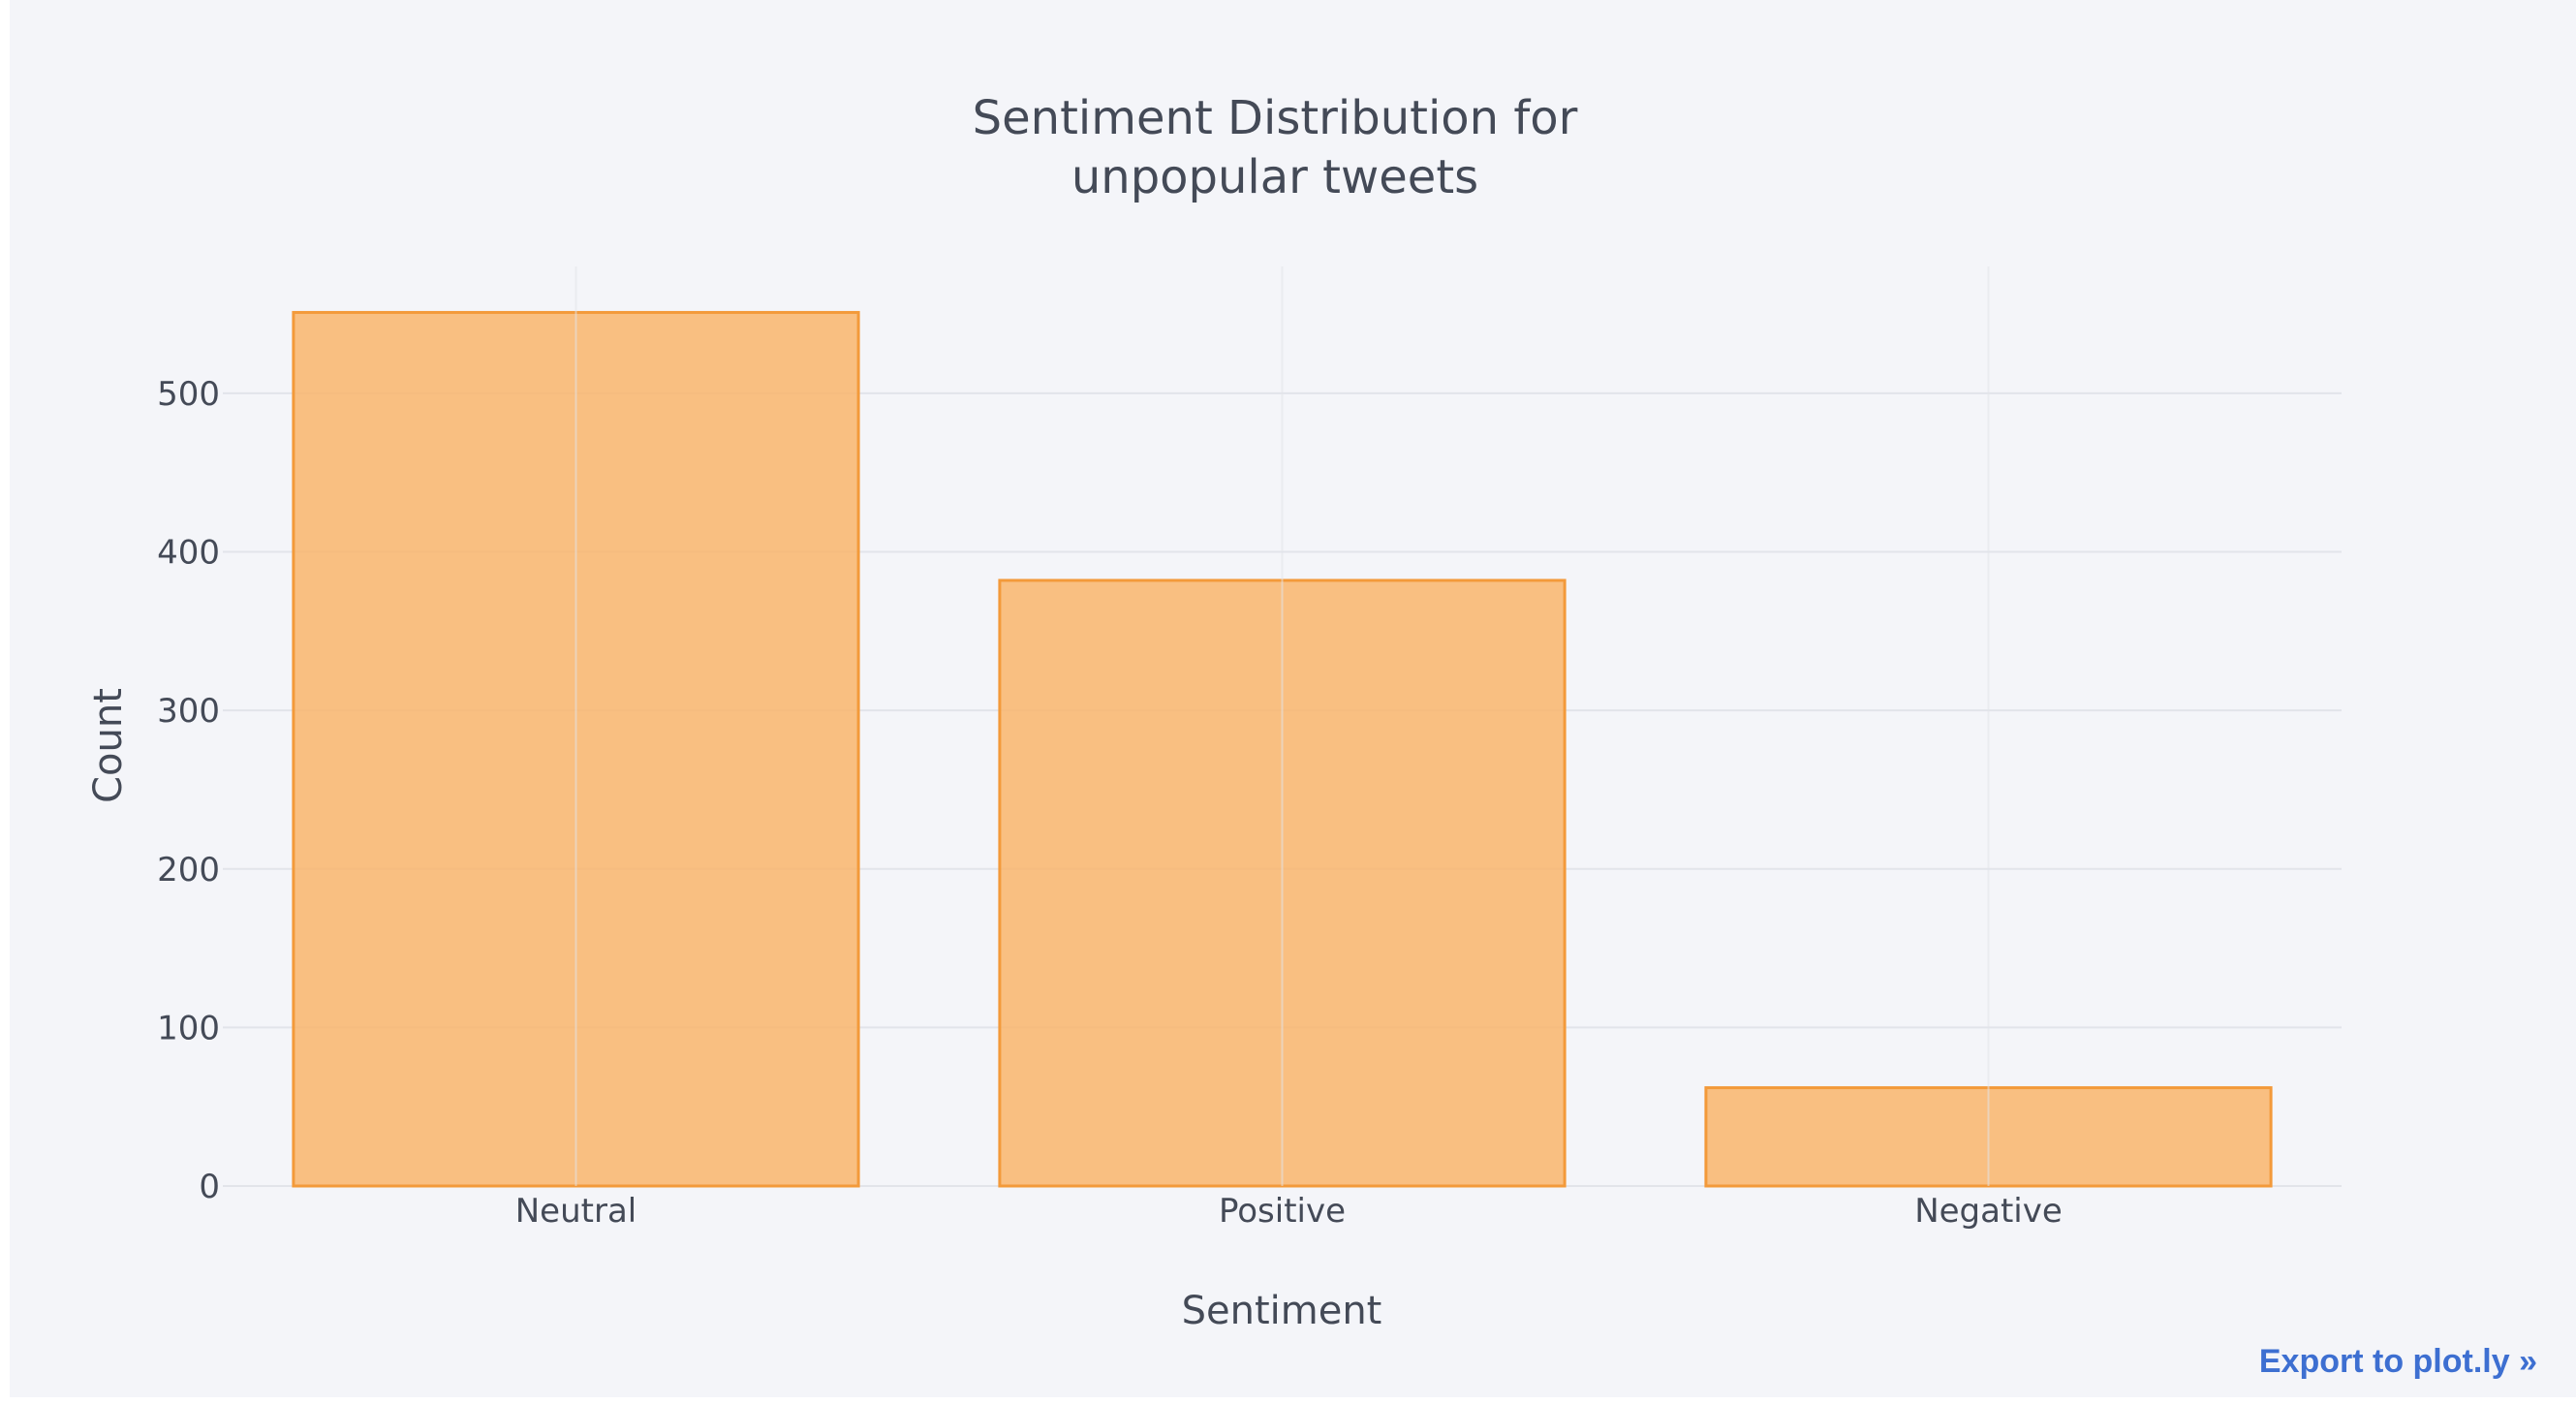 Image resolution: width=2576 pixels, height=1405 pixels. Describe the element at coordinates (188, 395) in the screenshot. I see `y-tick-label: 500` at that location.